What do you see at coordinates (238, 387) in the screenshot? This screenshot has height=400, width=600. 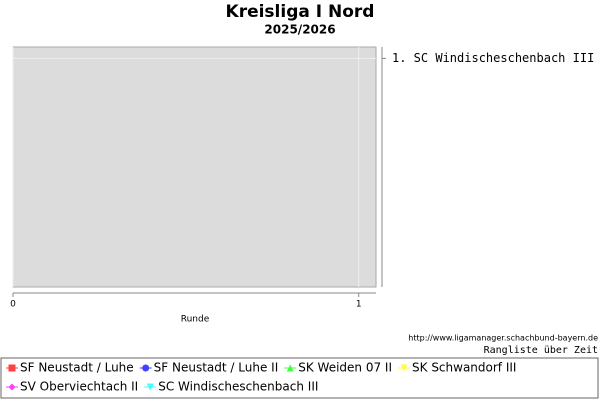 I see `legend-label: SC Windischeschenbach III` at bounding box center [238, 387].